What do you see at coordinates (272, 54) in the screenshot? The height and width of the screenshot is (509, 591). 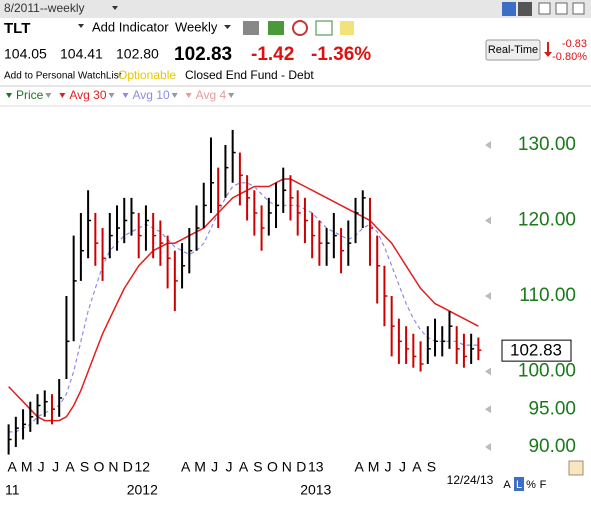 I see `change: -1.42` at bounding box center [272, 54].